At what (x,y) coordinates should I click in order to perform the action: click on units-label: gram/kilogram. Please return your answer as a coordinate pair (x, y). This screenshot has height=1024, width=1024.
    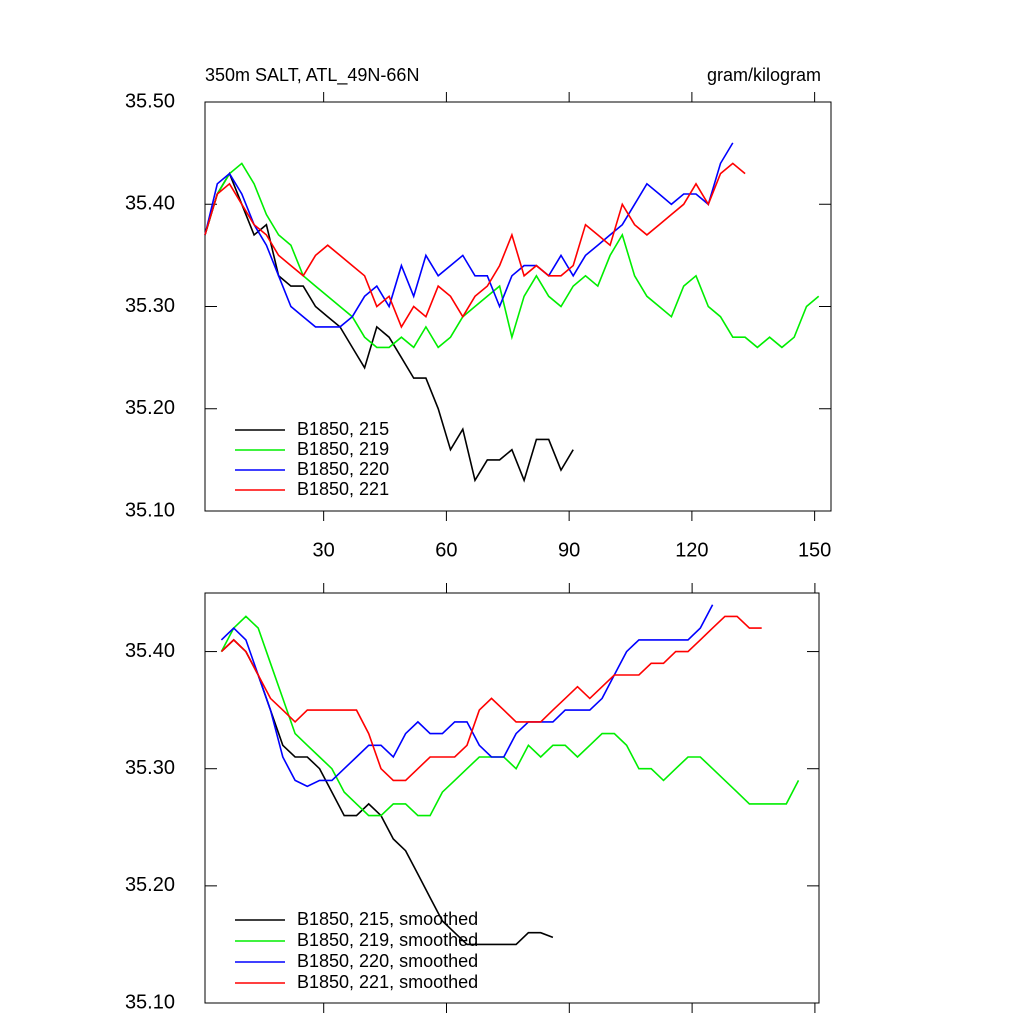
    Looking at the image, I should click on (764, 75).